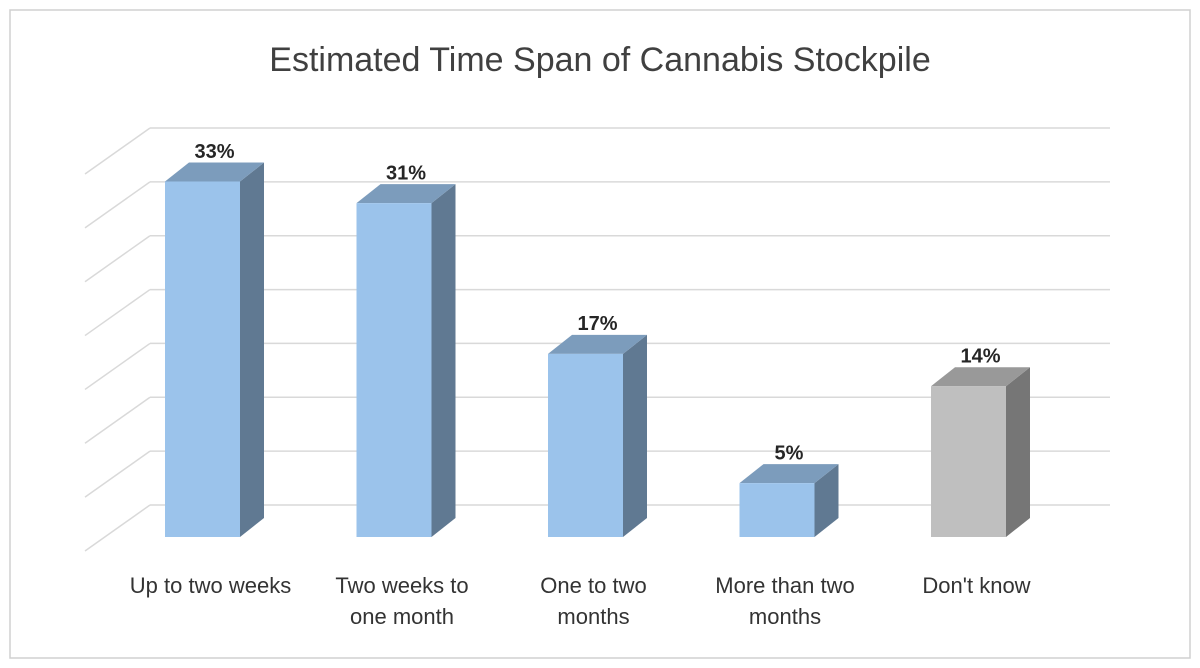 Image resolution: width=1200 pixels, height=668 pixels. What do you see at coordinates (789, 453) in the screenshot?
I see `data-label: 5%` at bounding box center [789, 453].